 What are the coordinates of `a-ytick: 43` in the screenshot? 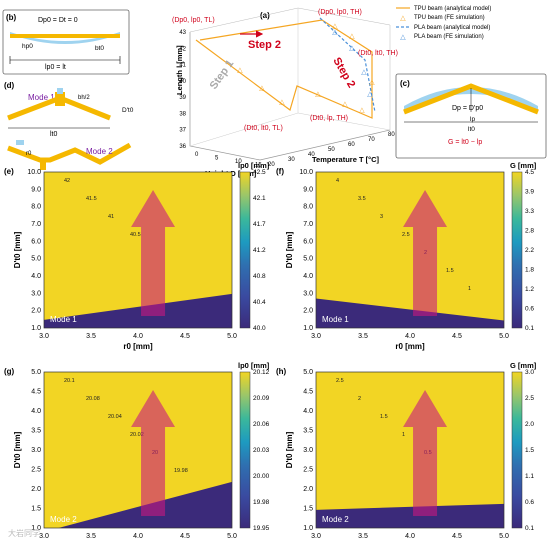 It's located at (182, 33).